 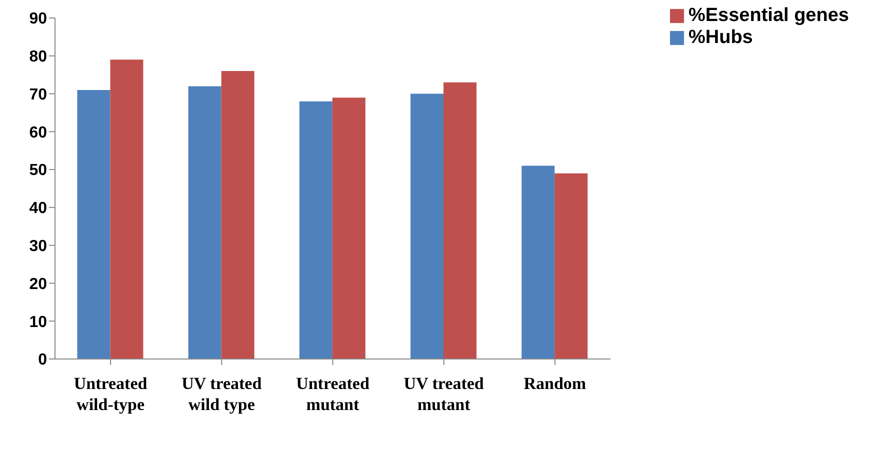 What do you see at coordinates (333, 394) in the screenshot?
I see `x-tick-label: Untreated mutant` at bounding box center [333, 394].